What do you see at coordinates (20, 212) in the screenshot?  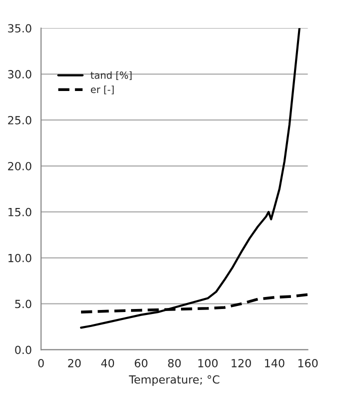 I see `y-tick-label: 15.0` at bounding box center [20, 212].